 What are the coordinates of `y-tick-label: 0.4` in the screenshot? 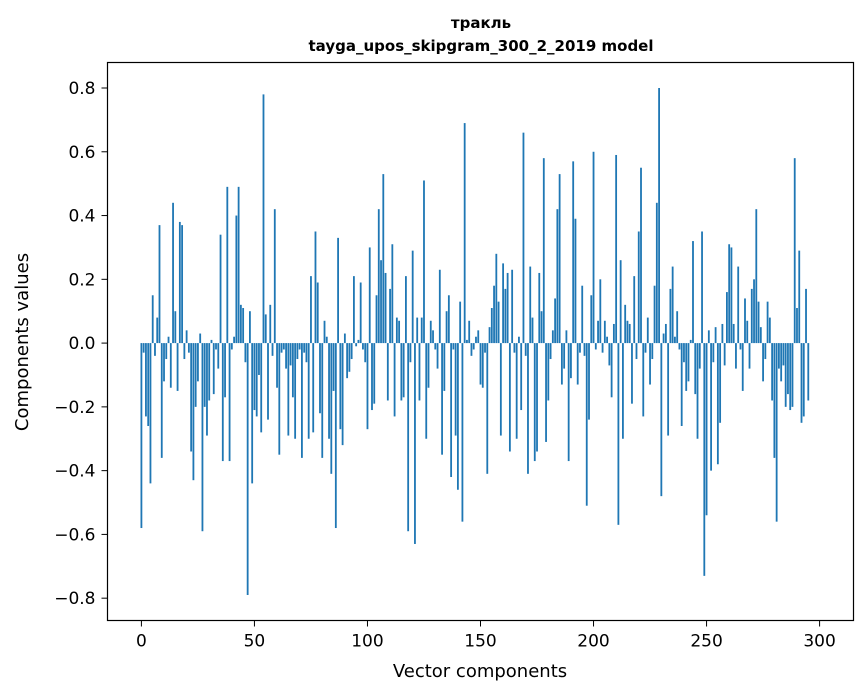 It's located at (81, 217).